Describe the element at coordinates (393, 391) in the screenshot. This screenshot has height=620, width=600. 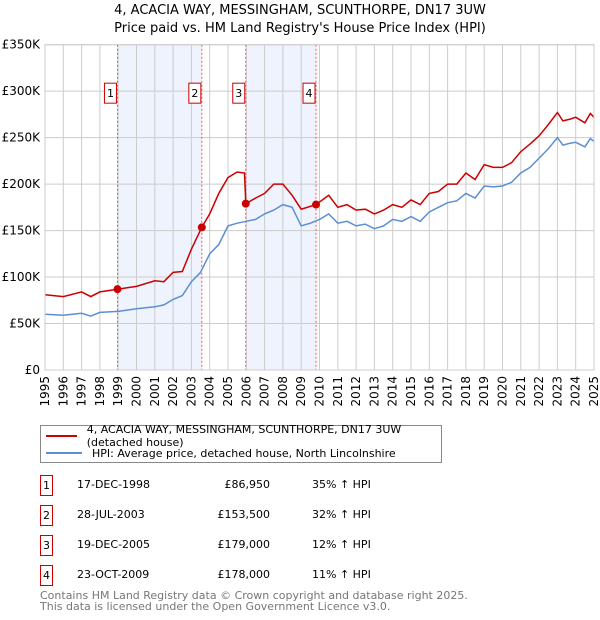
I see `x-tick-label: 2014` at that location.